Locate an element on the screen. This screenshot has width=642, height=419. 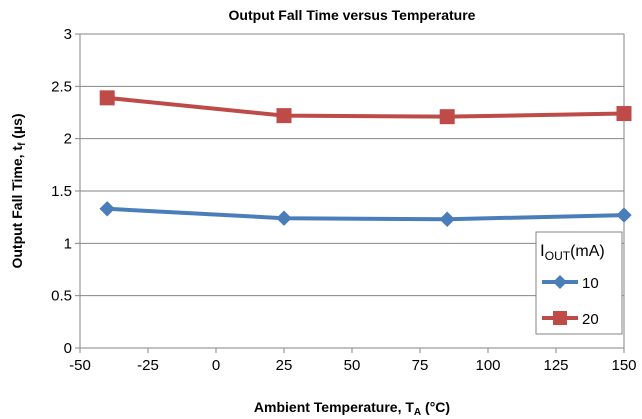
x-axis-title: Ambient Temperature, TA (°C) is located at coordinates (352, 408).